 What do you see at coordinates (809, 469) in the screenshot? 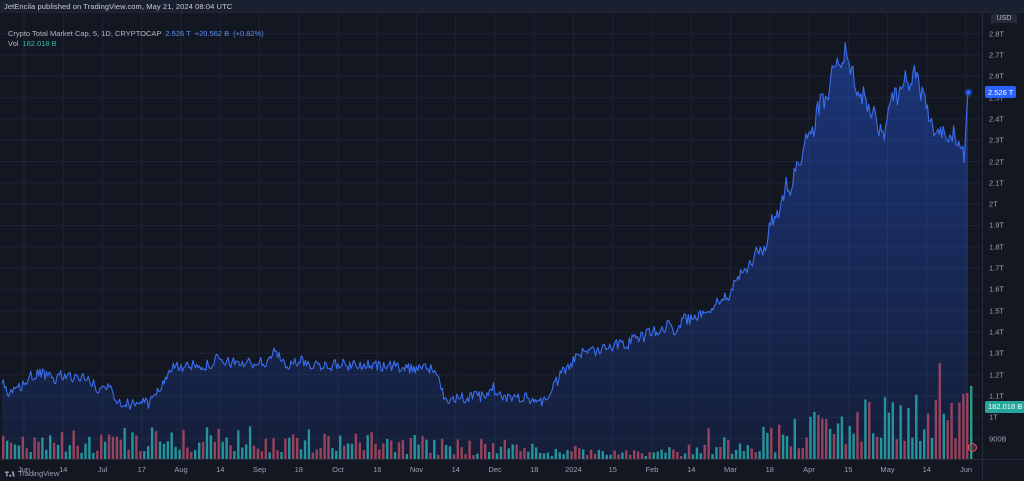
I see `time-axis-tick: Apr` at bounding box center [809, 469].